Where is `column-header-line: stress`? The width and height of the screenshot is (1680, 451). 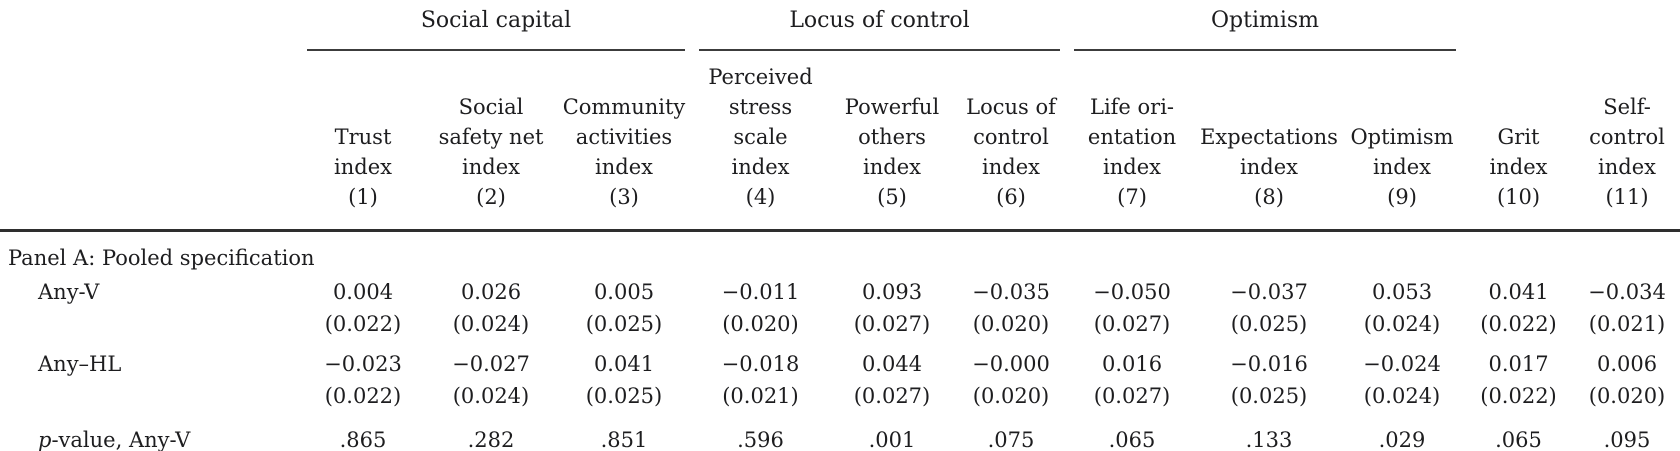
column-header-line: stress is located at coordinates (760, 107).